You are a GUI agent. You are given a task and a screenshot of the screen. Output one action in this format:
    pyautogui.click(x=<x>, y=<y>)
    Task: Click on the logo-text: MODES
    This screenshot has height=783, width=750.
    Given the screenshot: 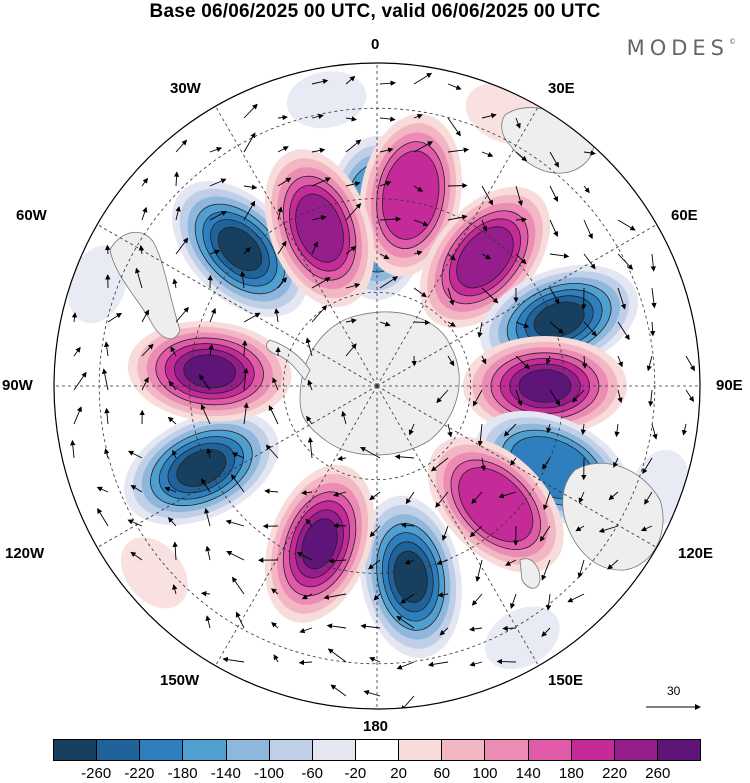 What is the action you would take?
    pyautogui.click(x=677, y=48)
    